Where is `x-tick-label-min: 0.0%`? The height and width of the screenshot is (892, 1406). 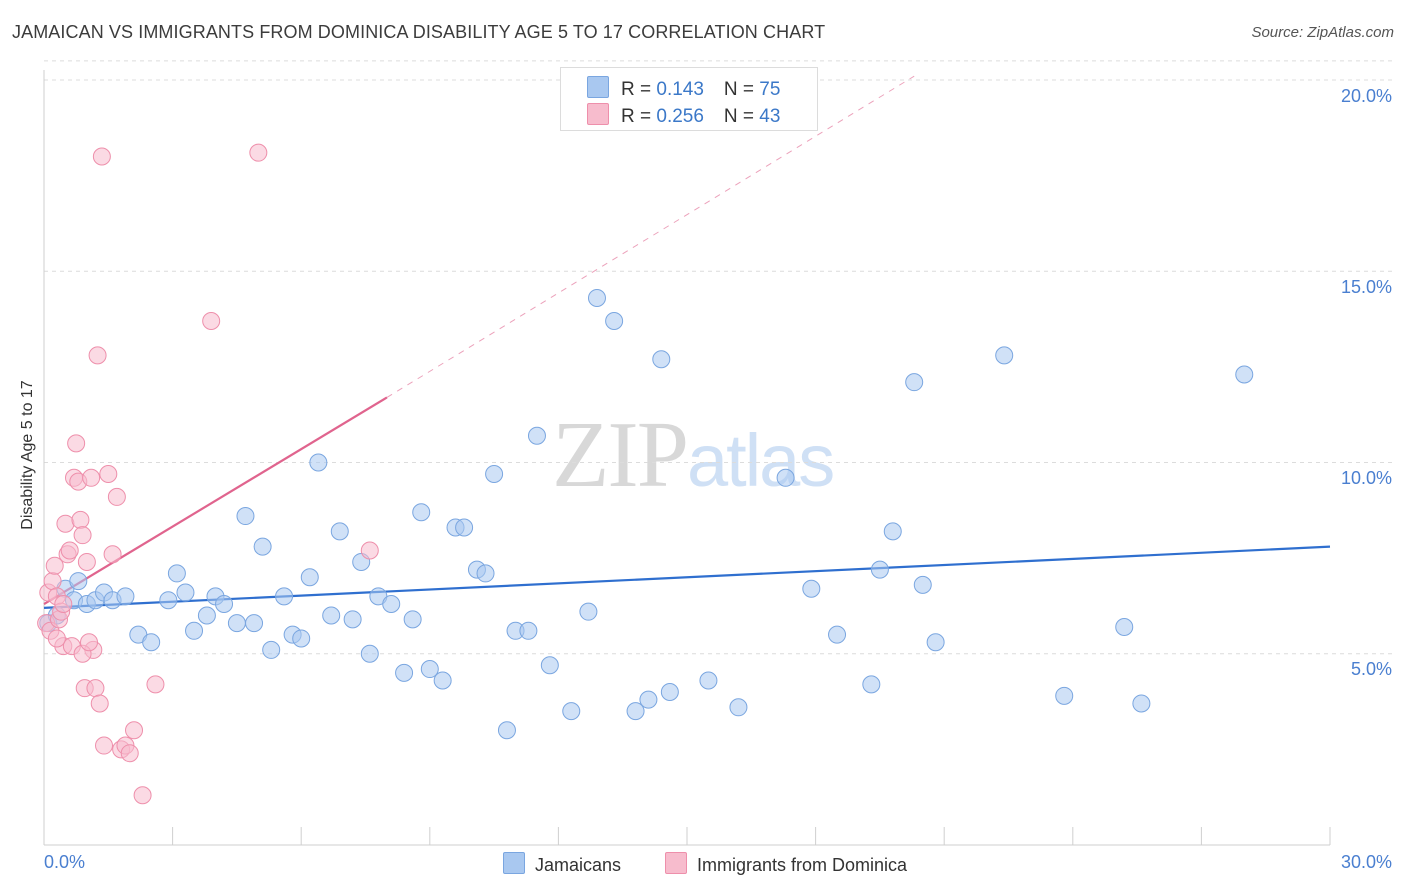 x-tick-label-min: 0.0% is located at coordinates (65, 862).